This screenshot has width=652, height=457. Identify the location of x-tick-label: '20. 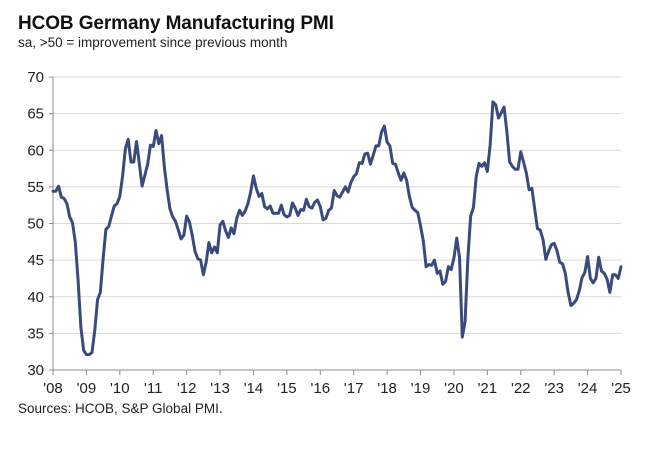
(454, 388).